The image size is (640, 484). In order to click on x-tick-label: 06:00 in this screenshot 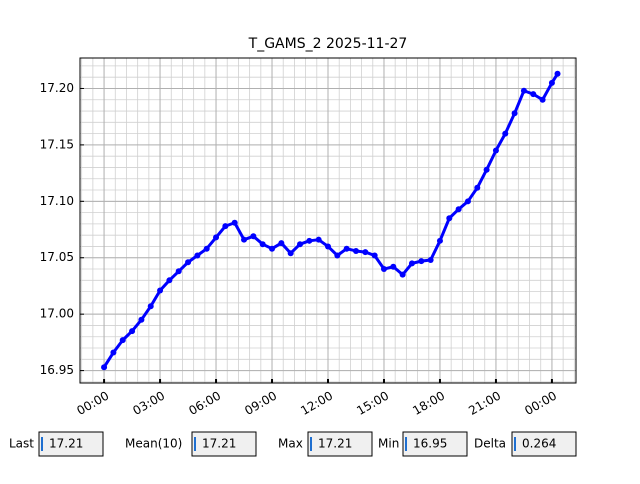, I will do `click(204, 403)`.